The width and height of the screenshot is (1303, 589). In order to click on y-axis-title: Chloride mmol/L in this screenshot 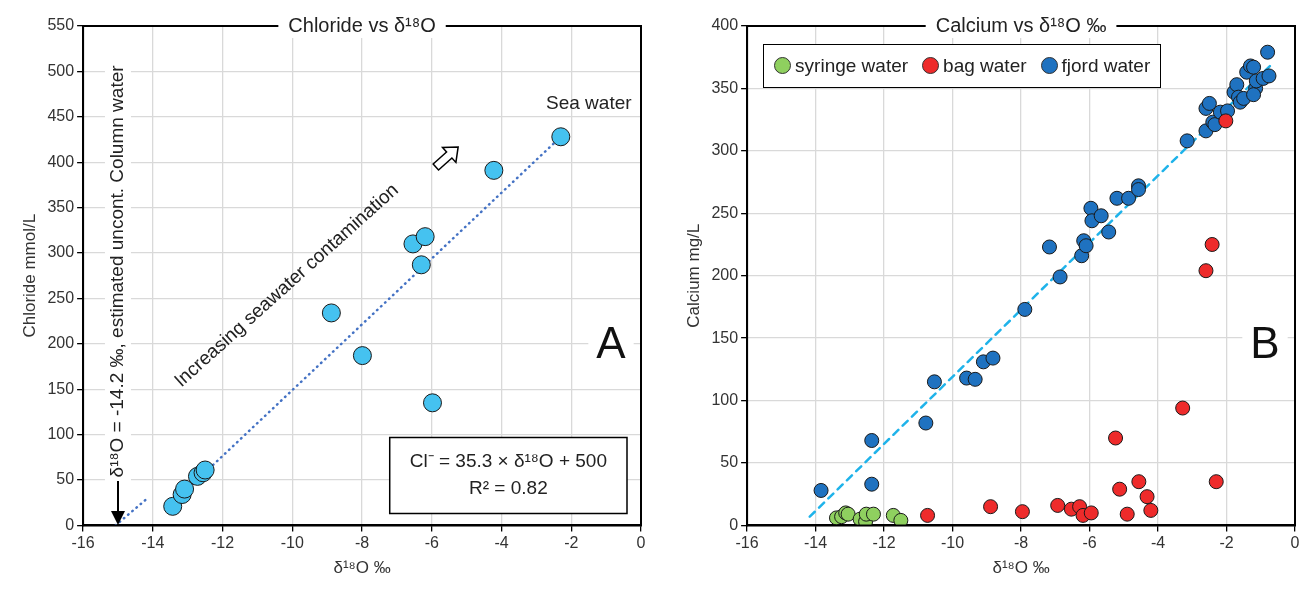, I will do `click(29, 275)`.